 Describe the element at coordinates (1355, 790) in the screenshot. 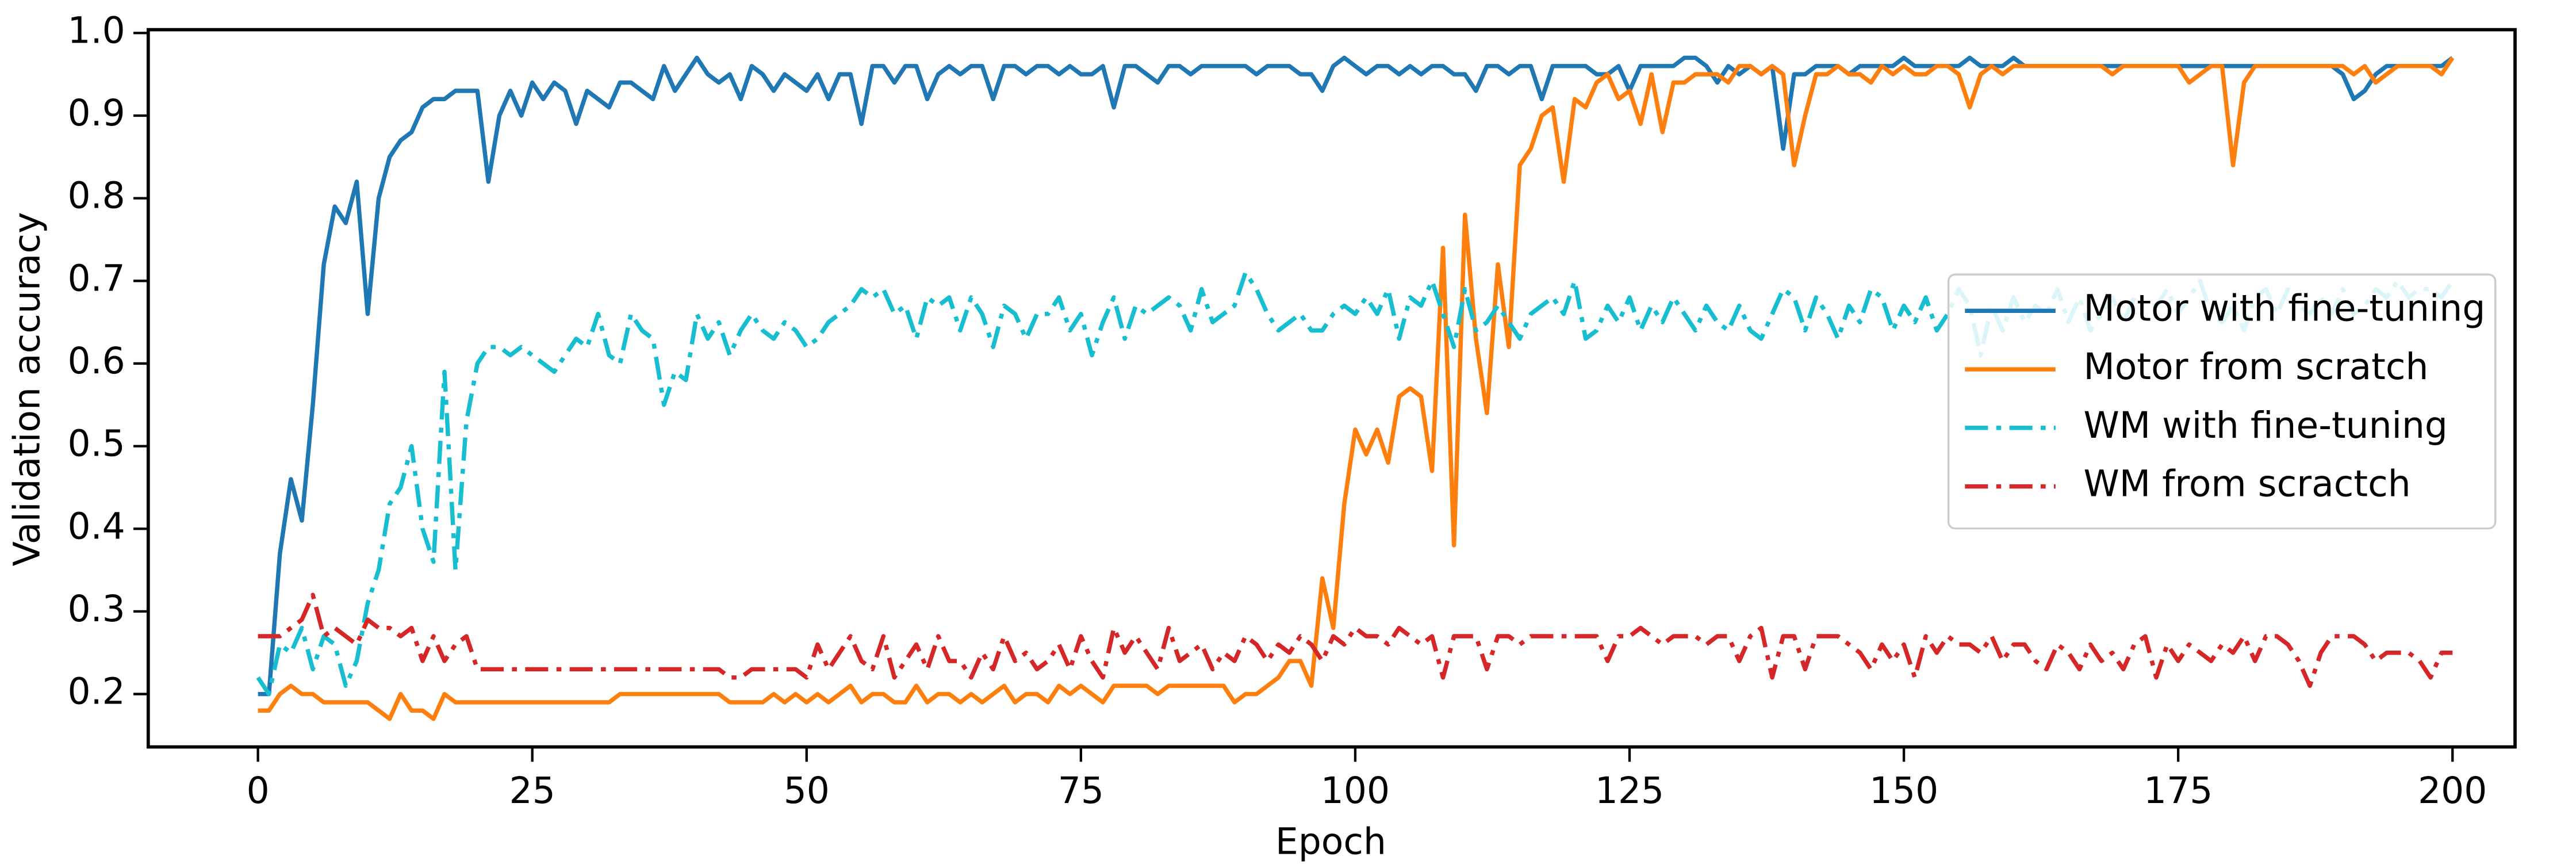

I see `x-tick-label: 100` at that location.